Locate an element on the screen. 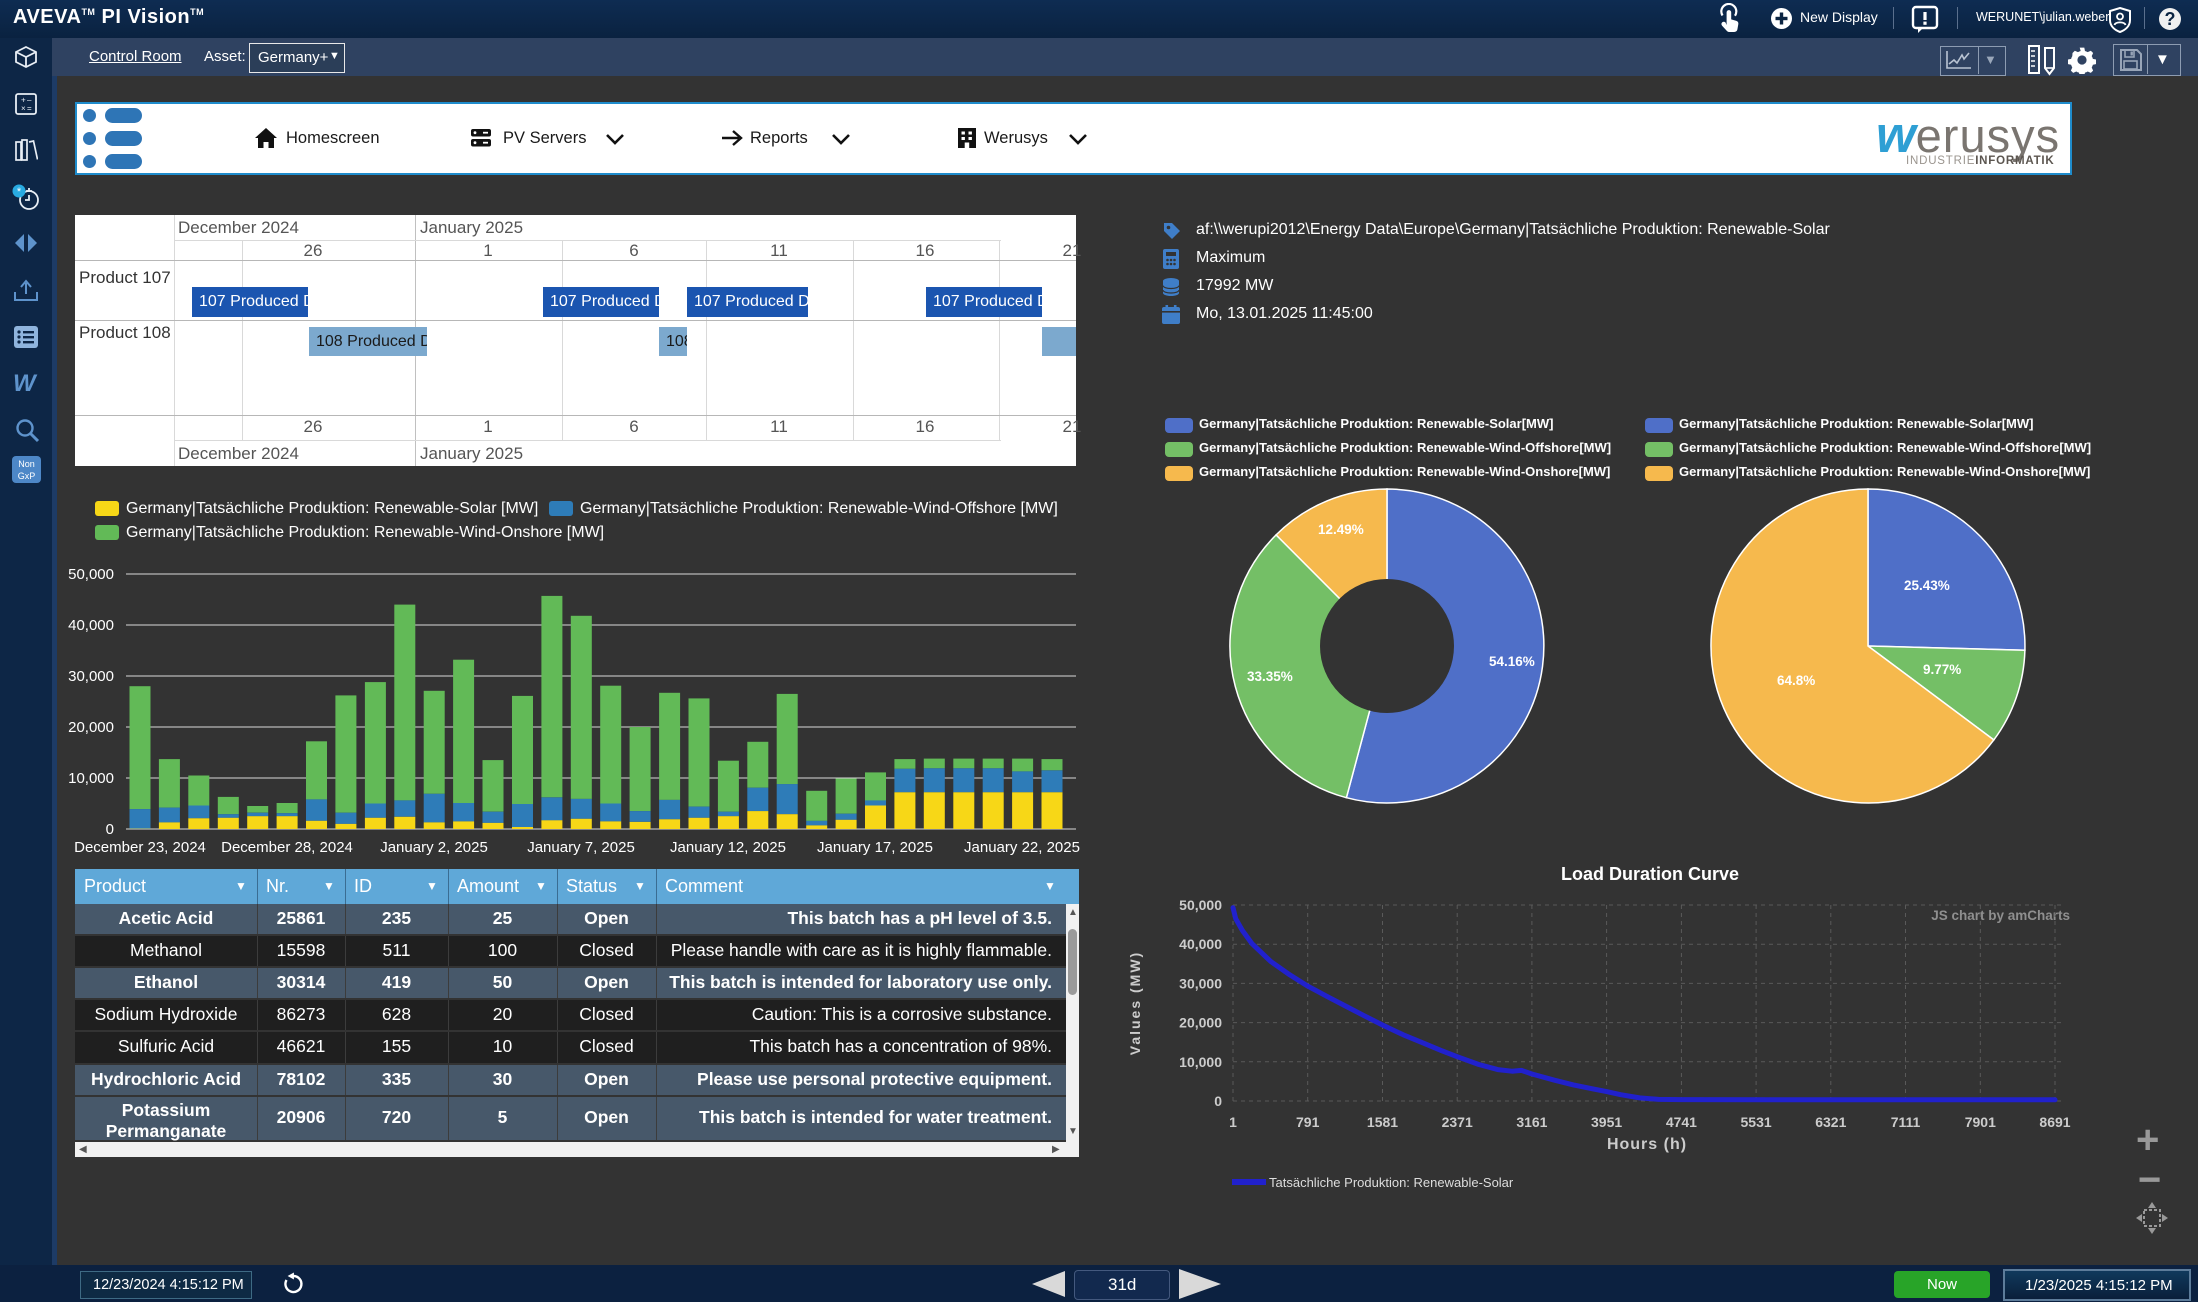 Image resolution: width=2198 pixels, height=1302 pixels. svg-text: 54.16% is located at coordinates (1512, 661).